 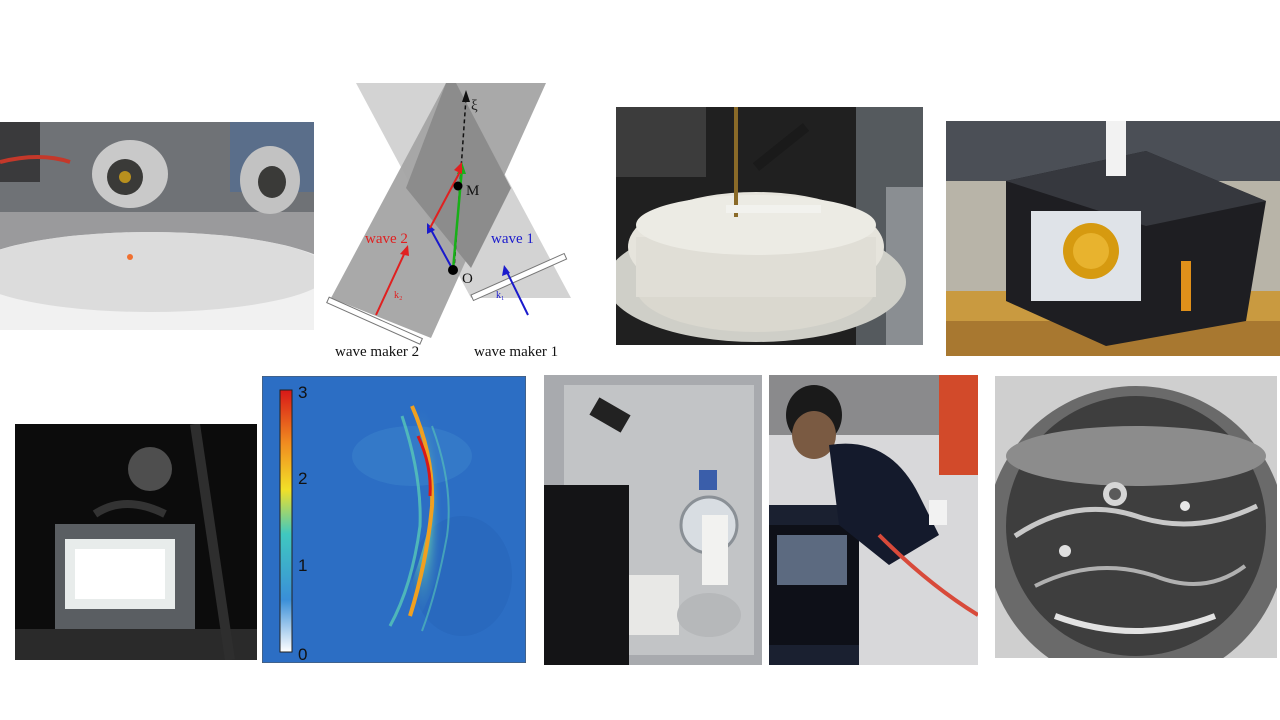 I want to click on wave-maker-1-bar, so click(x=519, y=277).